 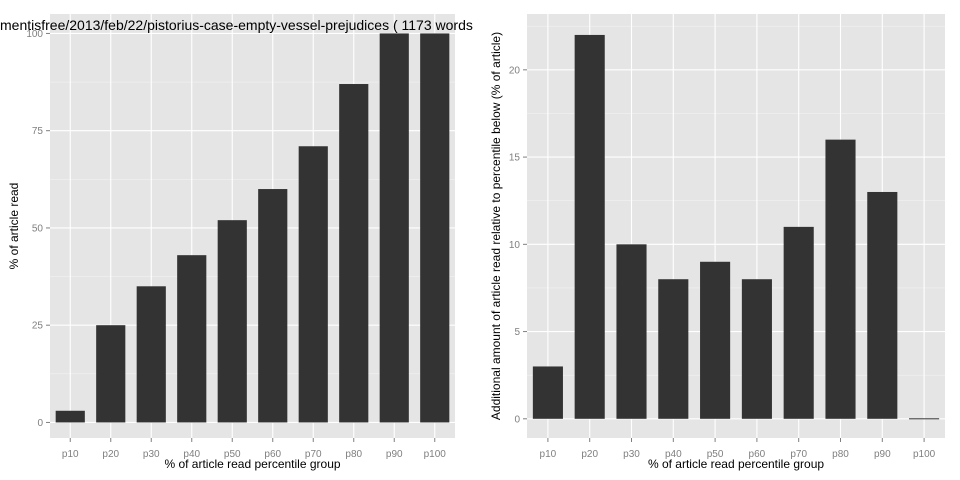 What do you see at coordinates (38, 326) in the screenshot?
I see `y-tick-label: 25` at bounding box center [38, 326].